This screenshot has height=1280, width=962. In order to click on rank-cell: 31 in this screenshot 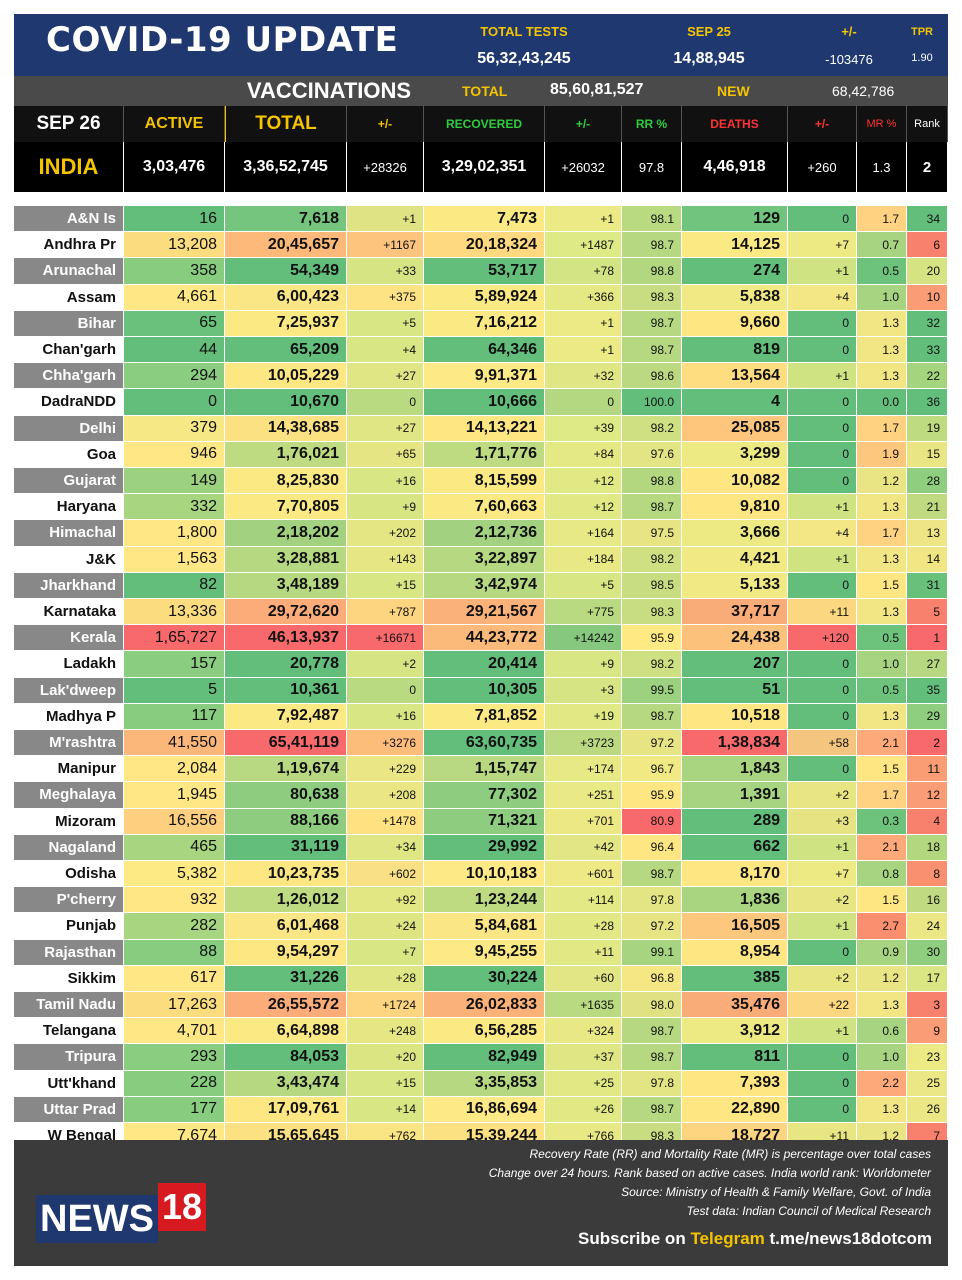, I will do `click(927, 585)`.